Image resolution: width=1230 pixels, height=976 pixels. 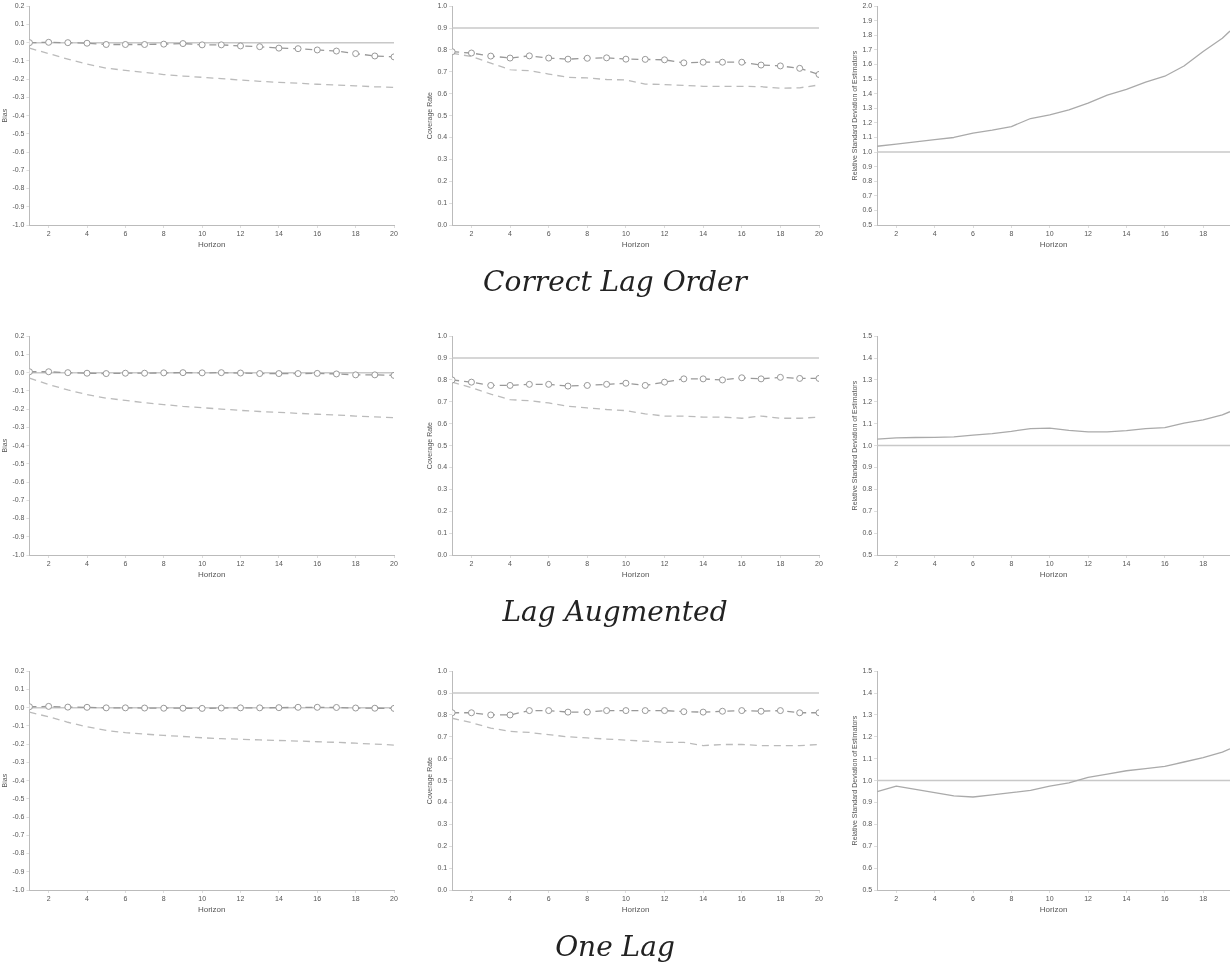 What do you see at coordinates (615, 946) in the screenshot?
I see `text: One Lag` at bounding box center [615, 946].